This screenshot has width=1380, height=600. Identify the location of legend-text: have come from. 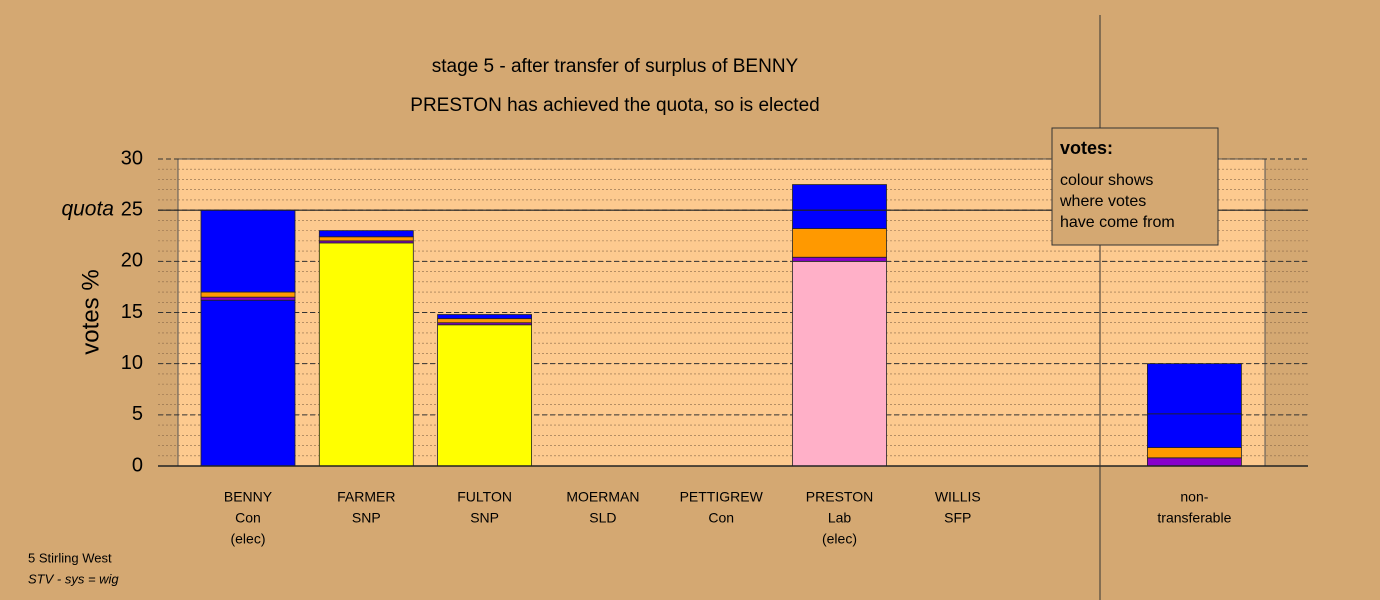
(1117, 222).